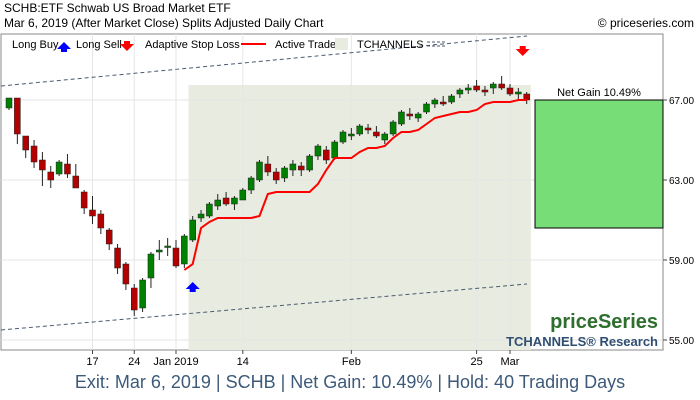 Image resolution: width=700 pixels, height=400 pixels. What do you see at coordinates (64, 47) in the screenshot?
I see `long-buy-legend-icon` at bounding box center [64, 47].